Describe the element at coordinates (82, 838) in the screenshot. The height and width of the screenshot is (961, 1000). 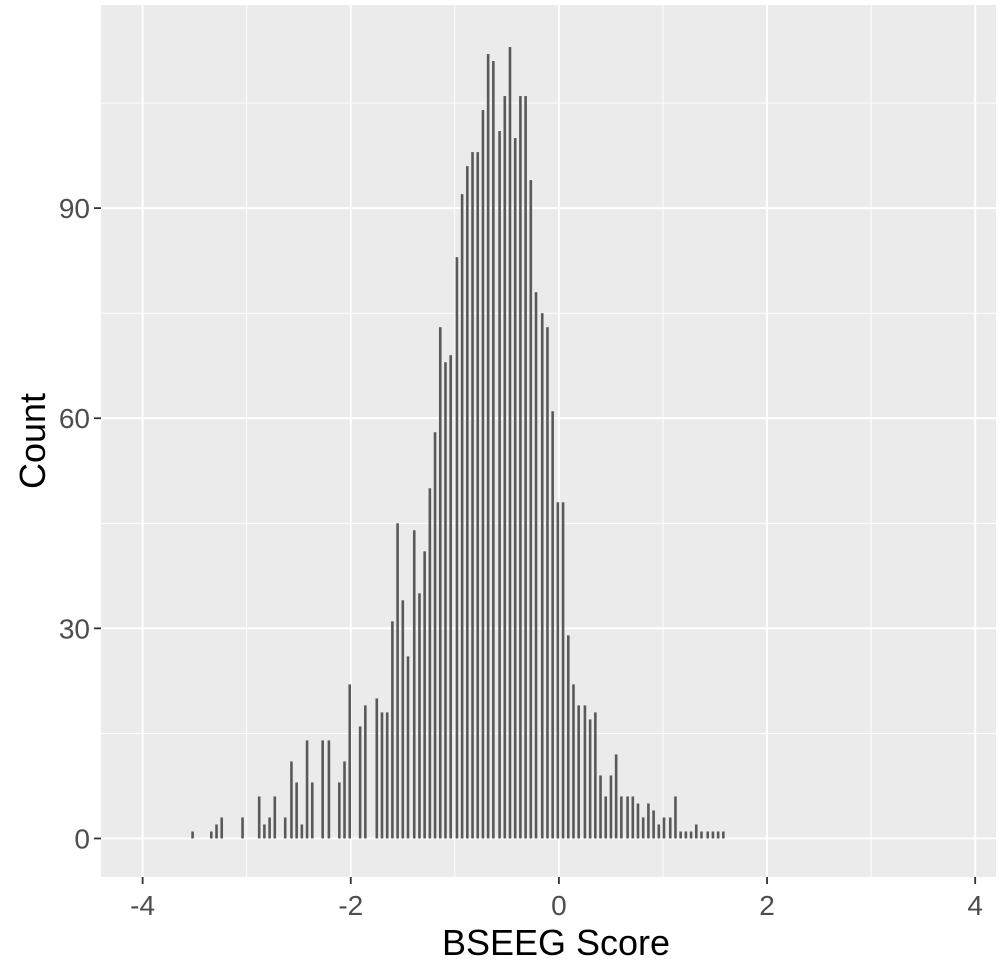
I see `y-tick-label: 0` at that location.